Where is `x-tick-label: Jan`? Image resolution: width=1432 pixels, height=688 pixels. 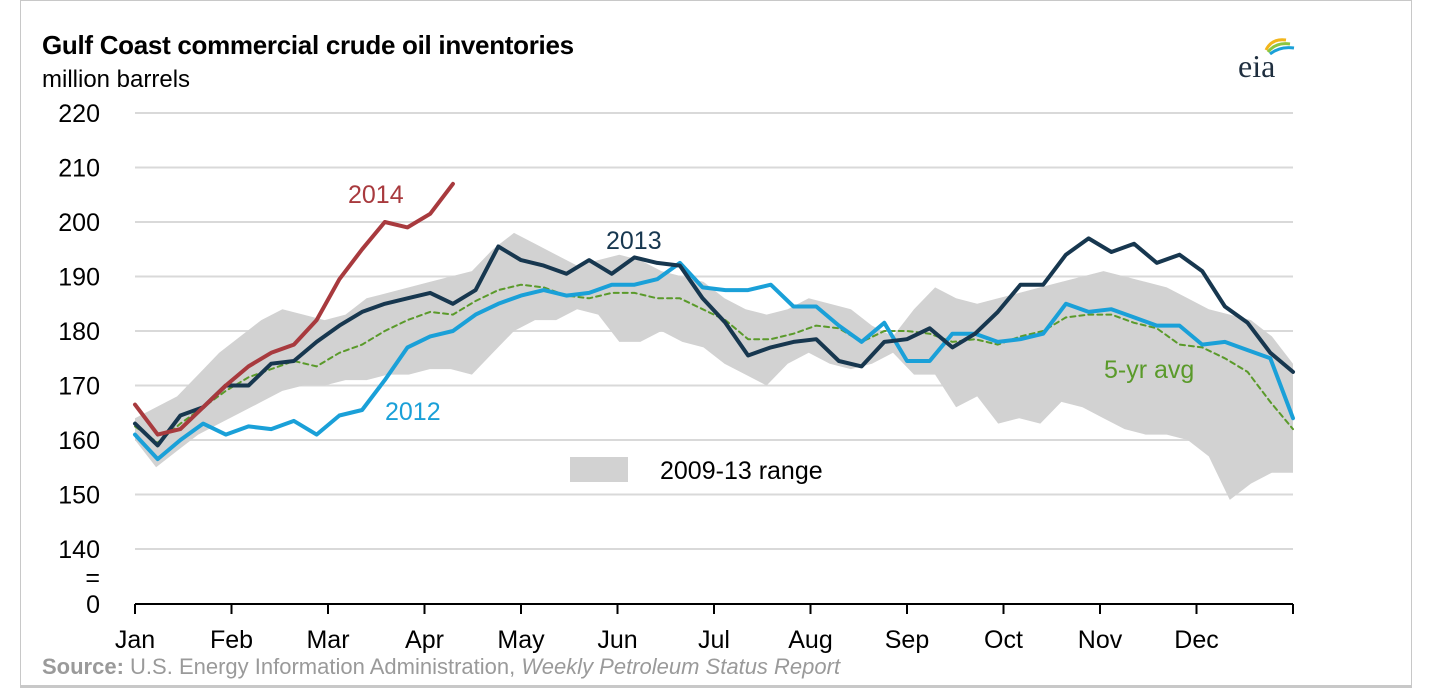
x-tick-label: Jan is located at coordinates (135, 640).